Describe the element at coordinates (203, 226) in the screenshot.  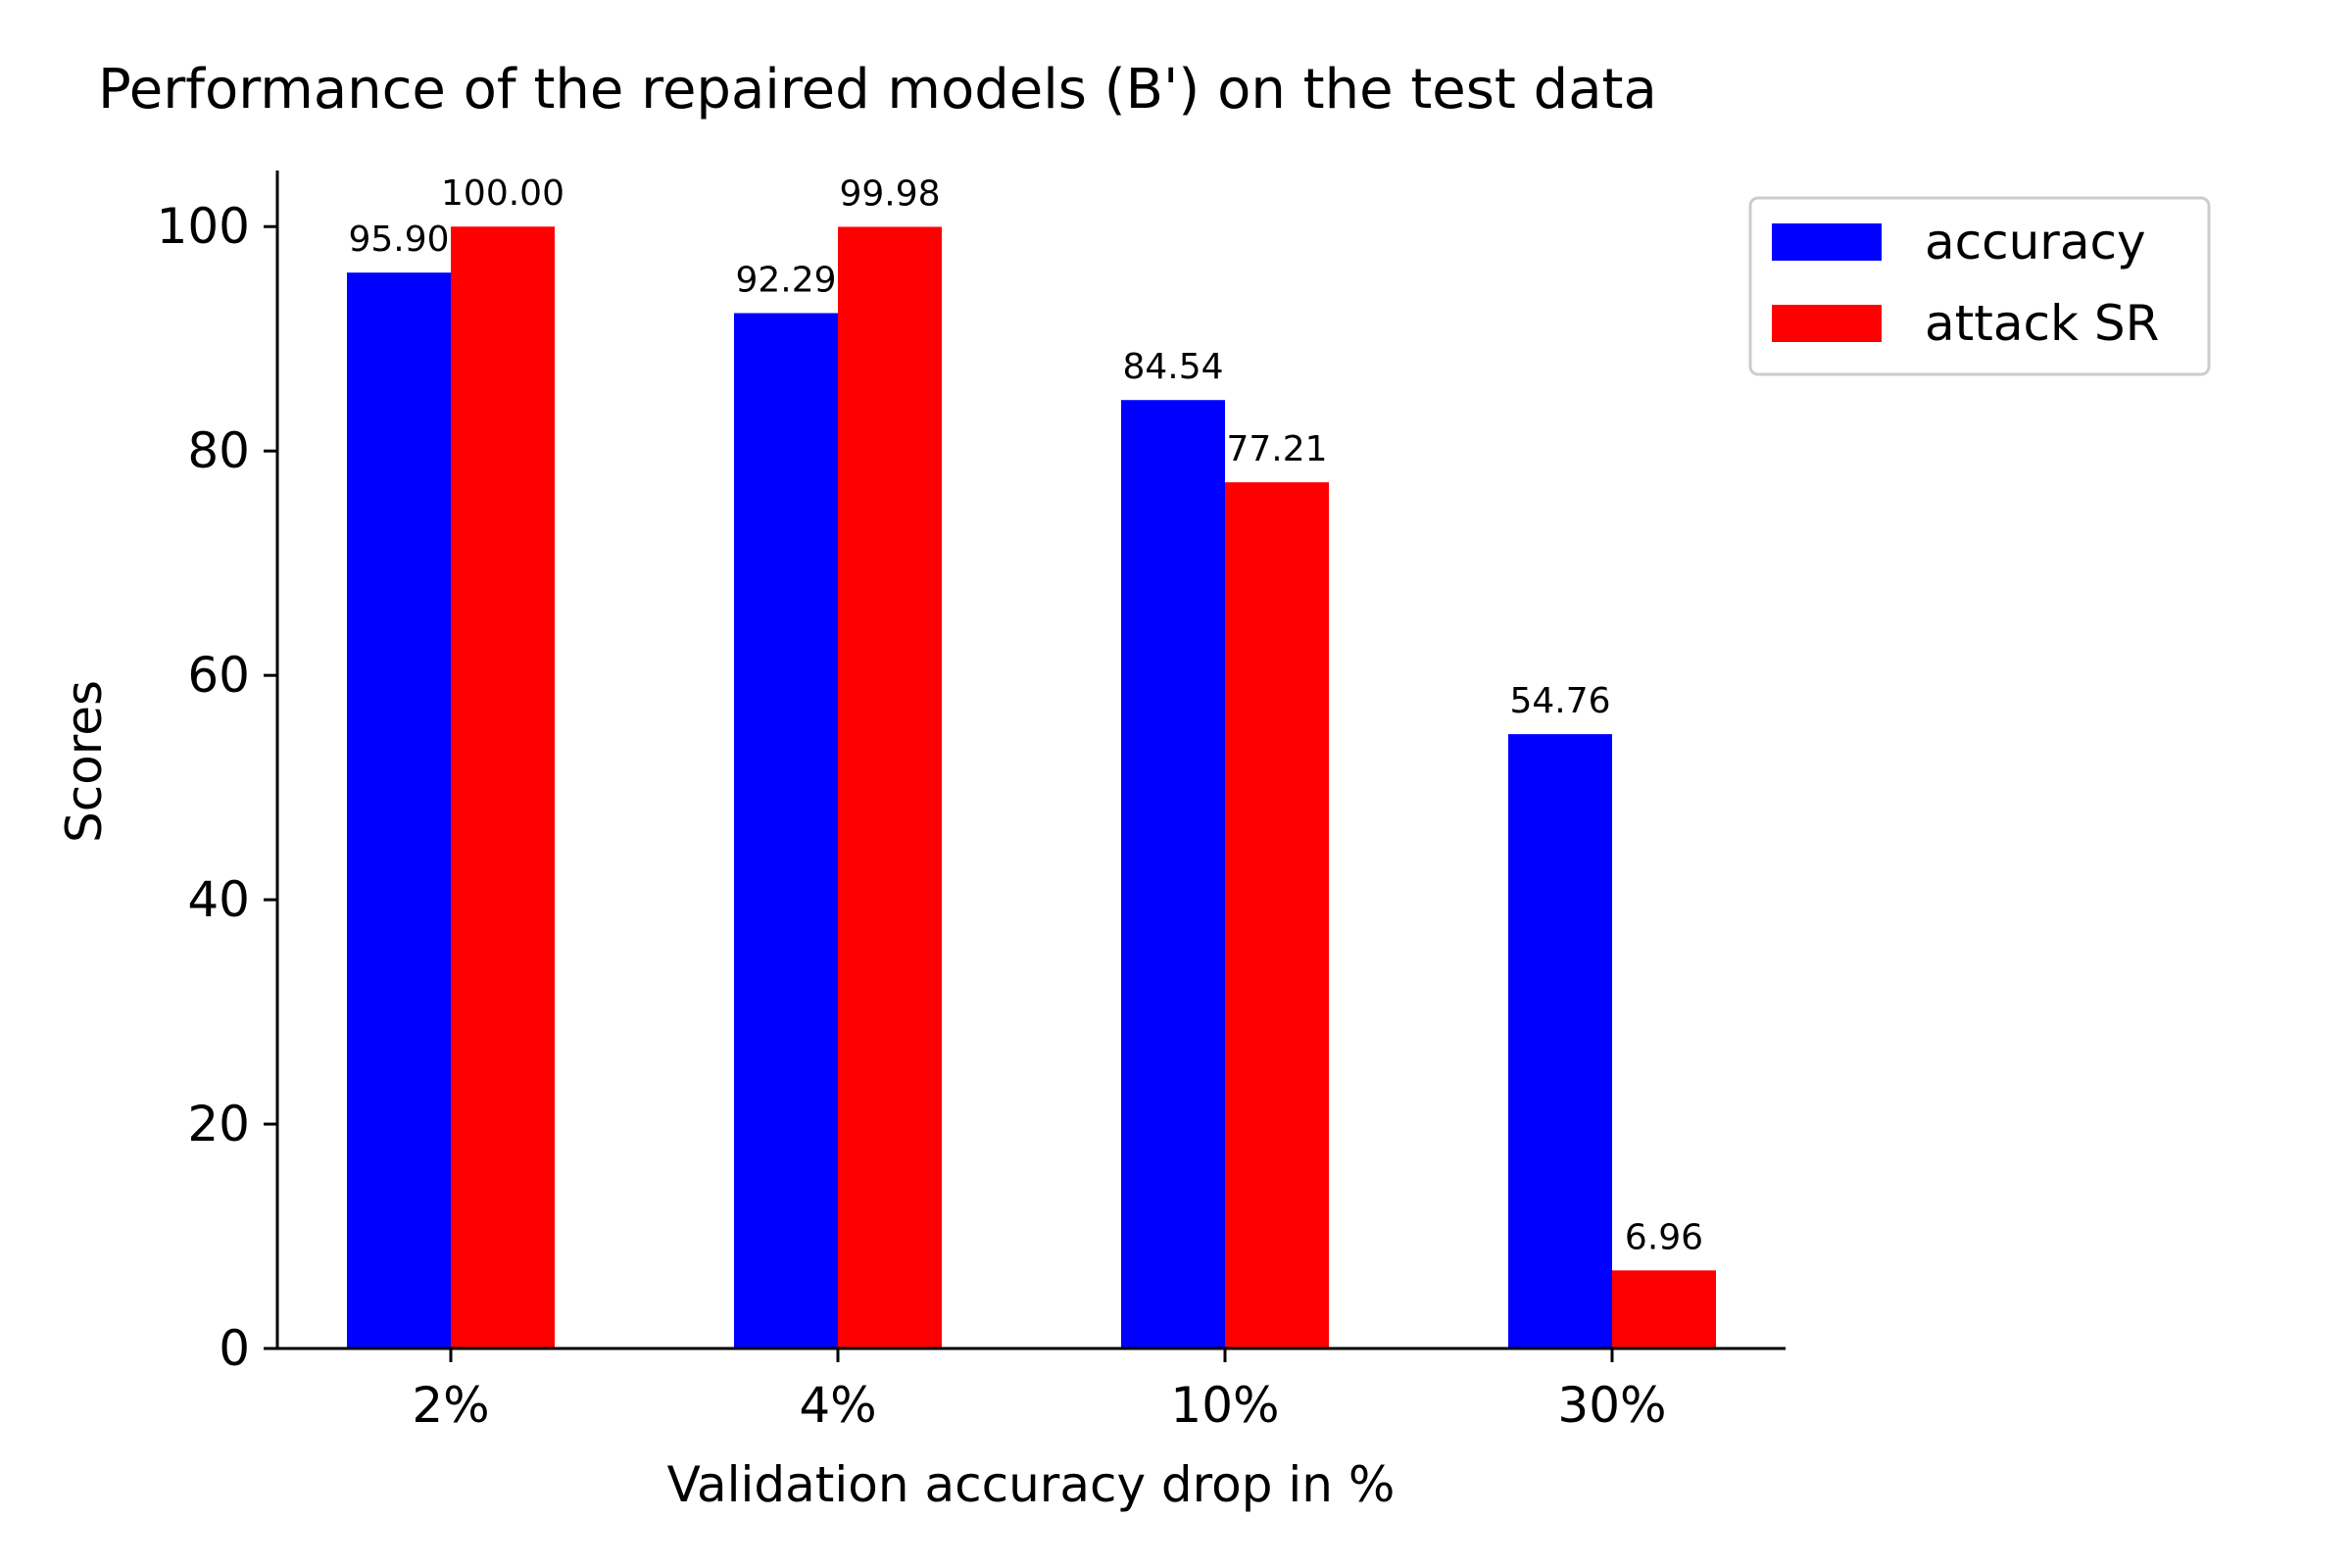
I see `y-tick-label-5: 100` at that location.